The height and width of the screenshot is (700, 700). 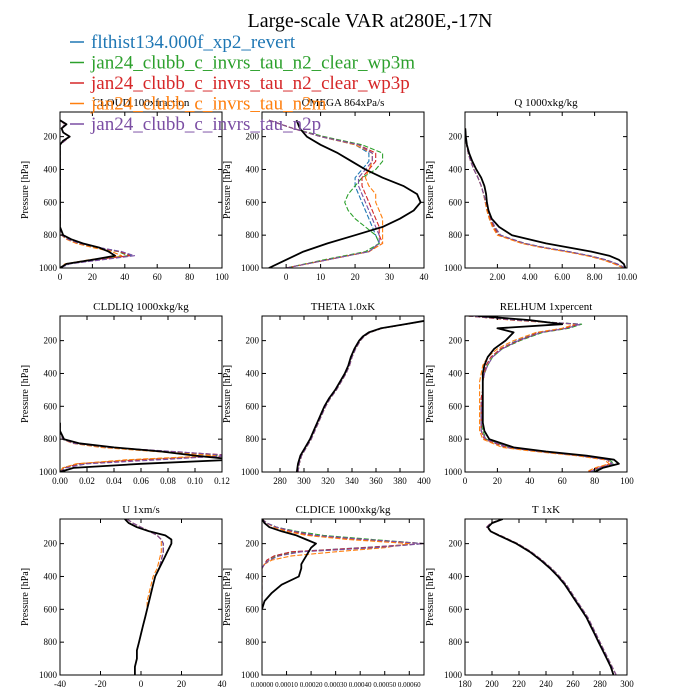 What do you see at coordinates (409, 685) in the screenshot?
I see `x-tick-label: 0.00060` at bounding box center [409, 685].